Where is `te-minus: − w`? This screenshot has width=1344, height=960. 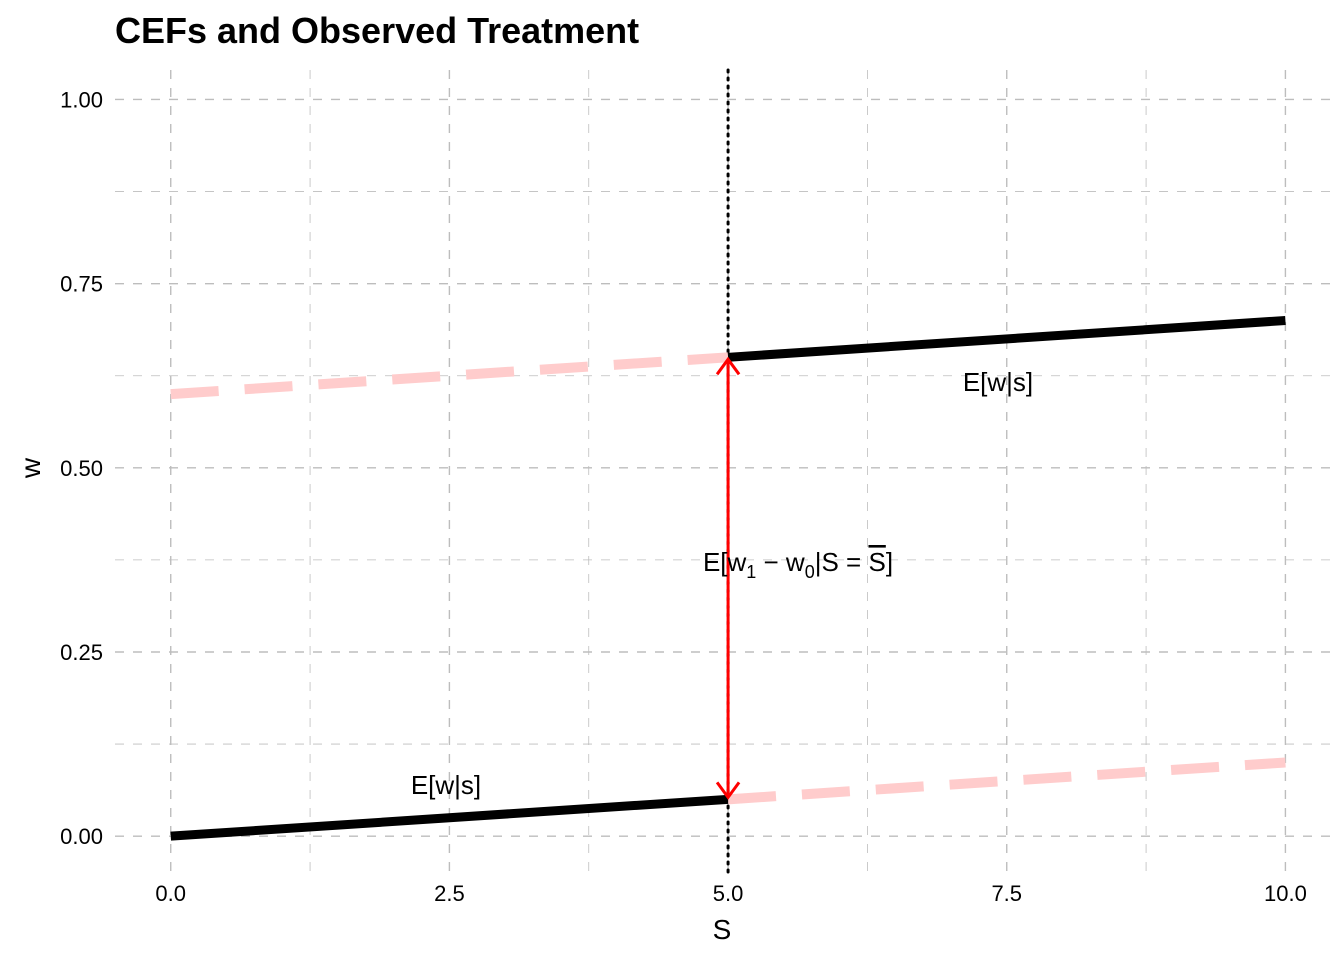 te-minus: − w is located at coordinates (780, 562).